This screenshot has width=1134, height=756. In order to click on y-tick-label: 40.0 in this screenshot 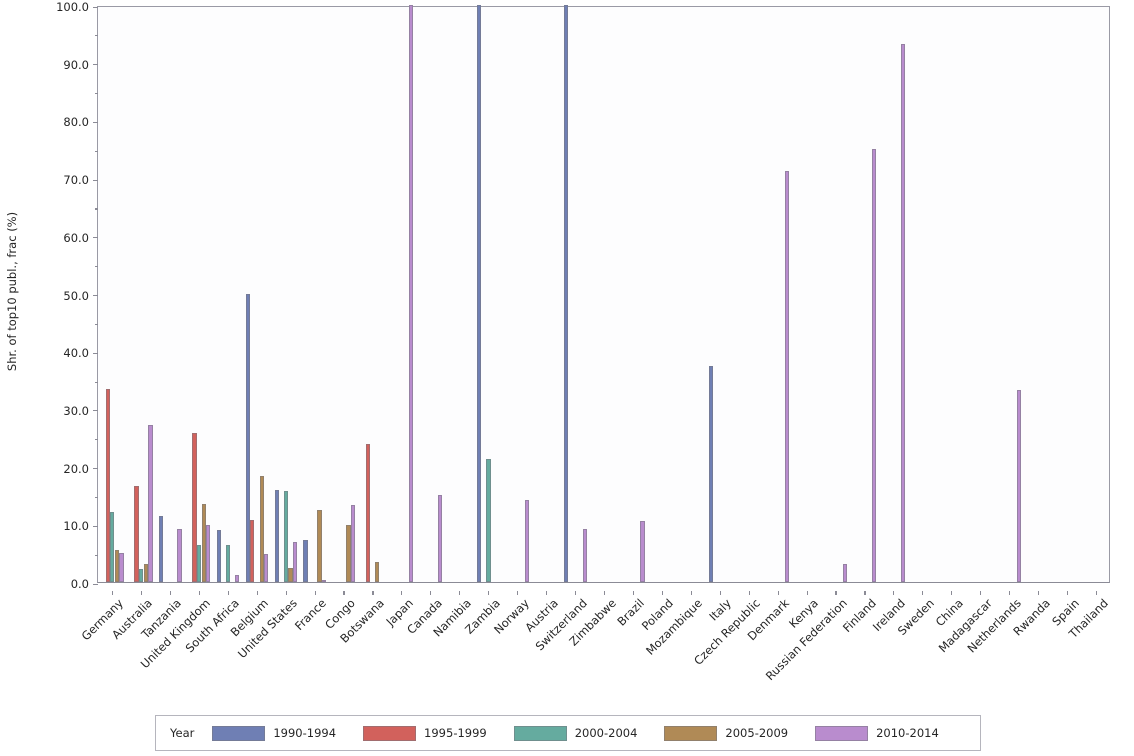, I will do `click(76, 353)`.